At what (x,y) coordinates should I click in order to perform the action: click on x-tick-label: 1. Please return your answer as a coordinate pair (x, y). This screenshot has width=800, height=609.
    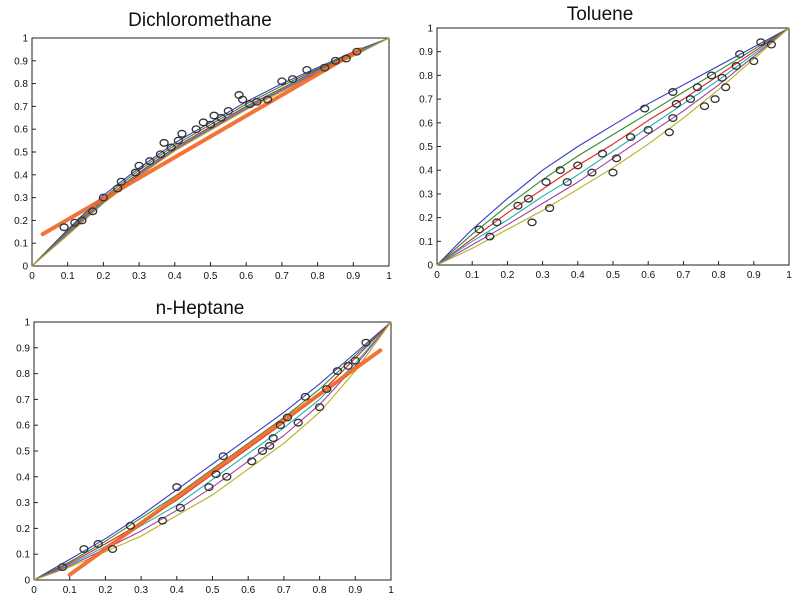
    Looking at the image, I should click on (789, 275).